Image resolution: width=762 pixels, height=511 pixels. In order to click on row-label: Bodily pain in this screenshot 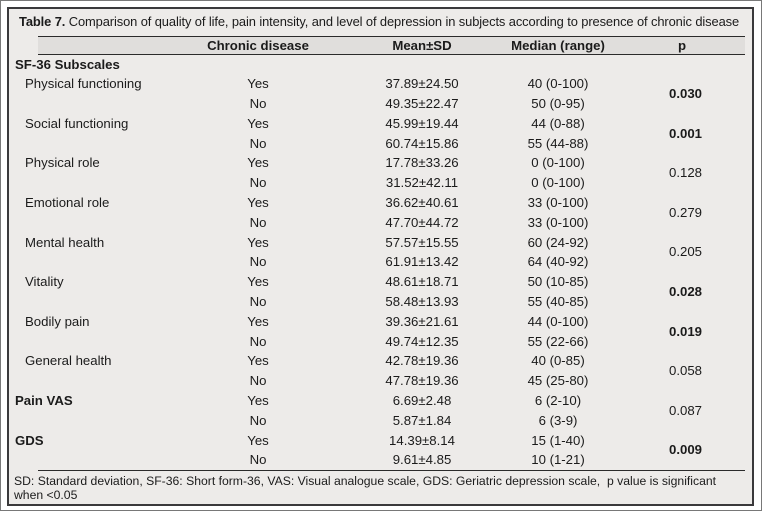, I will do `click(57, 321)`.